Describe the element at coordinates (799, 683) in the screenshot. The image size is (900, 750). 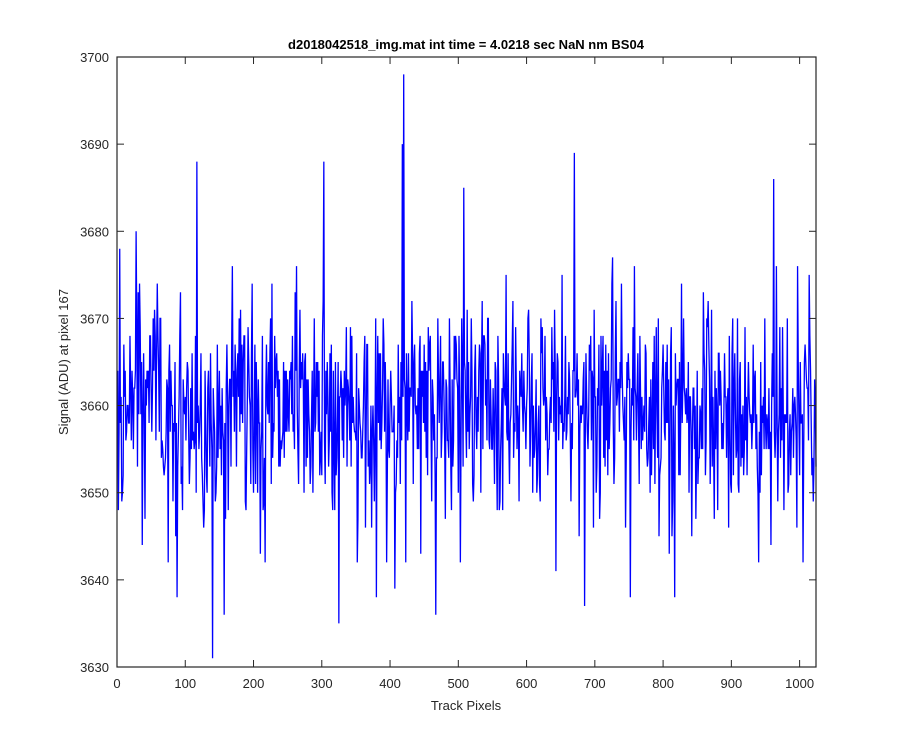
I see `x-tick-label: 1000` at that location.